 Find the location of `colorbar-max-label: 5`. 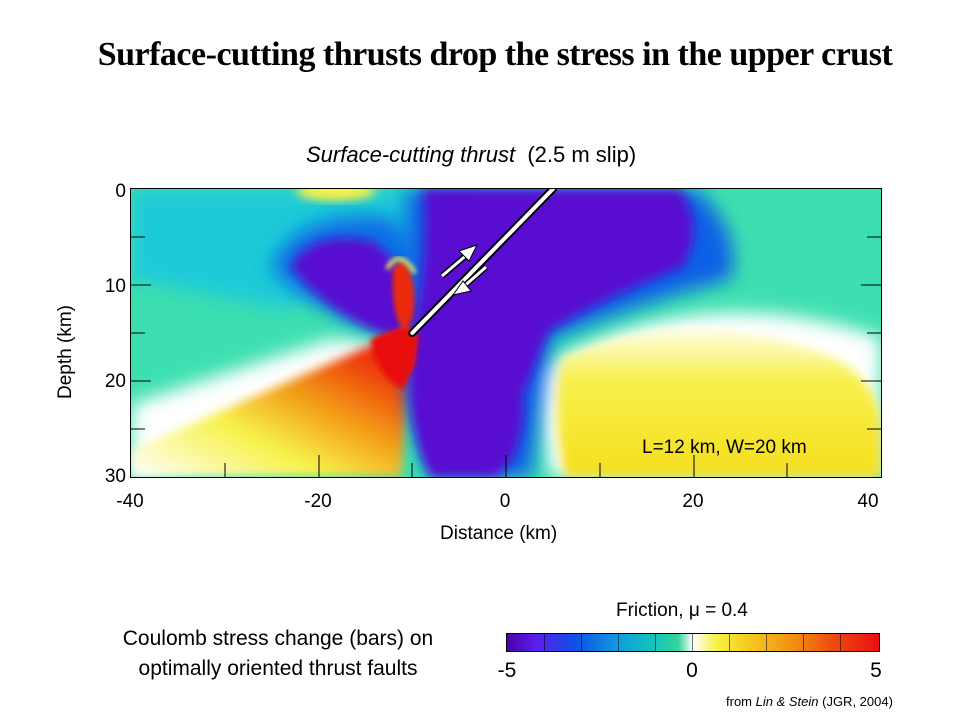

colorbar-max-label: 5 is located at coordinates (876, 670).